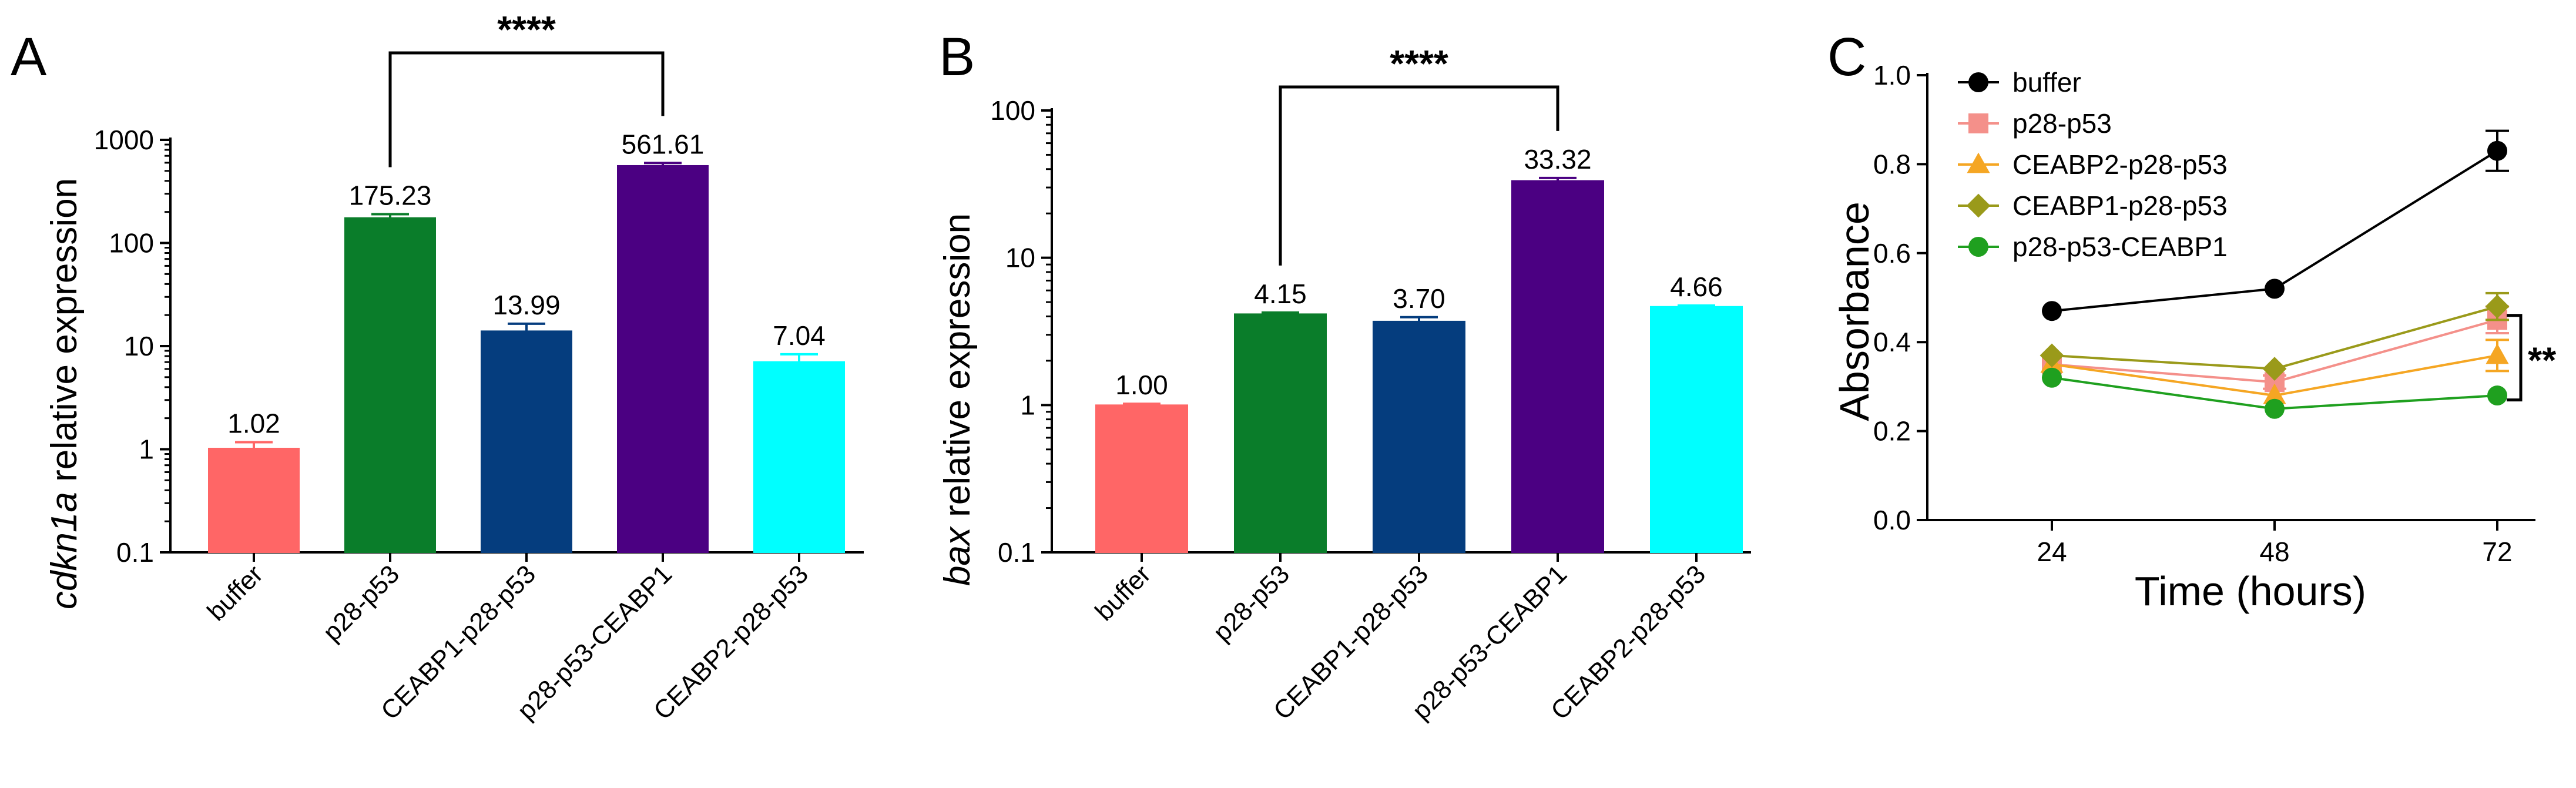 This screenshot has height=788, width=2576. I want to click on y-axis-label: cdkn1a relative expression, so click(64, 393).